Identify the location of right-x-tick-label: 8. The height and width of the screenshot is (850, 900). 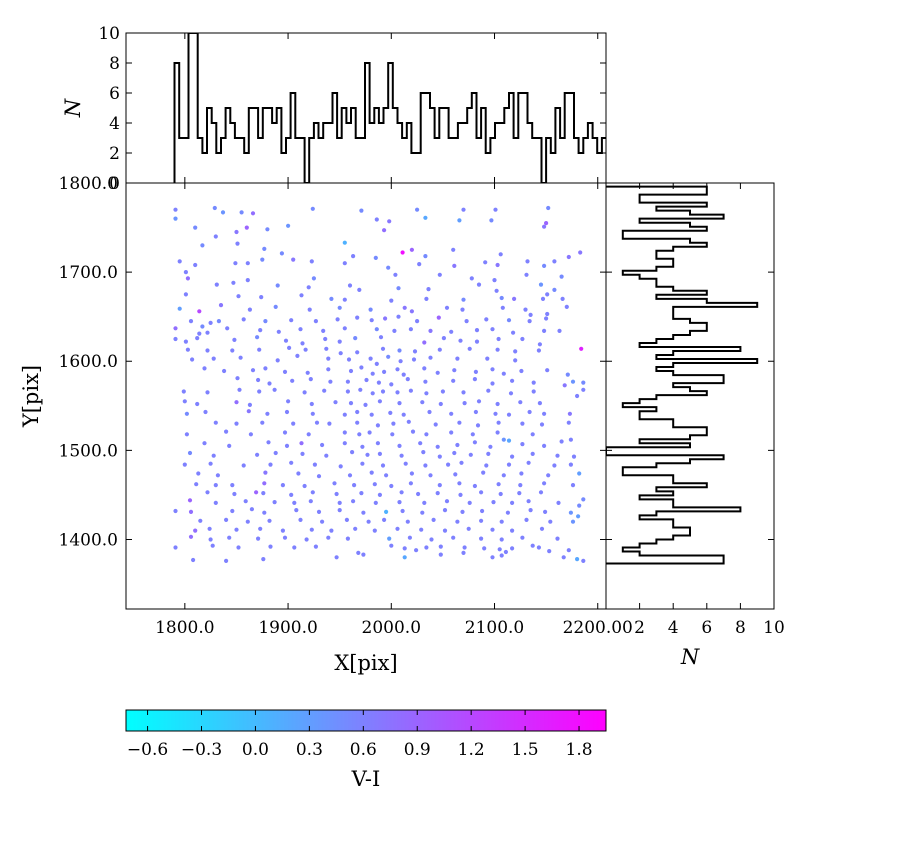
(740, 628).